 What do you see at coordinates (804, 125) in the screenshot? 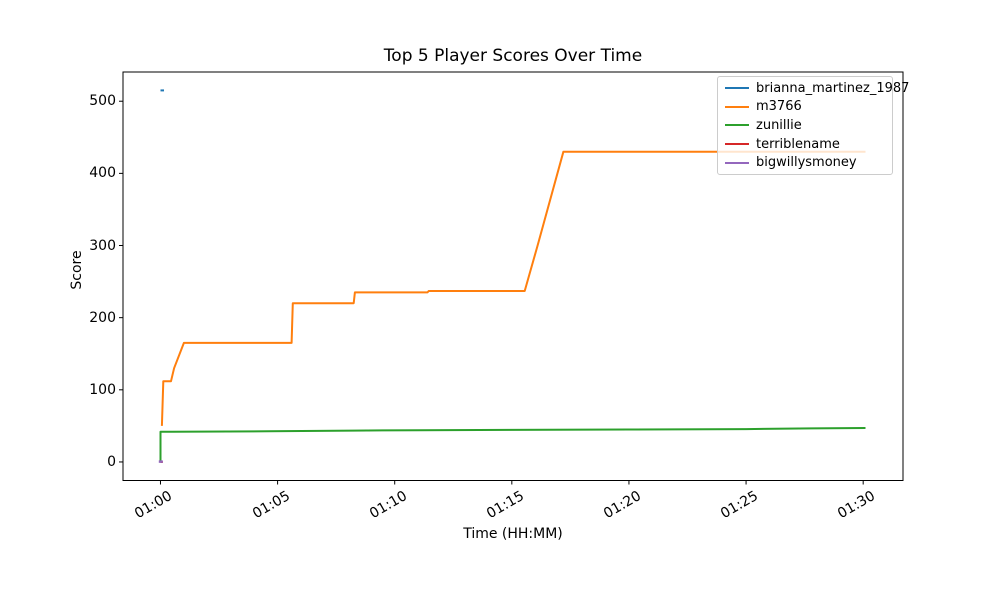
I see `legend-item: zunillie` at bounding box center [804, 125].